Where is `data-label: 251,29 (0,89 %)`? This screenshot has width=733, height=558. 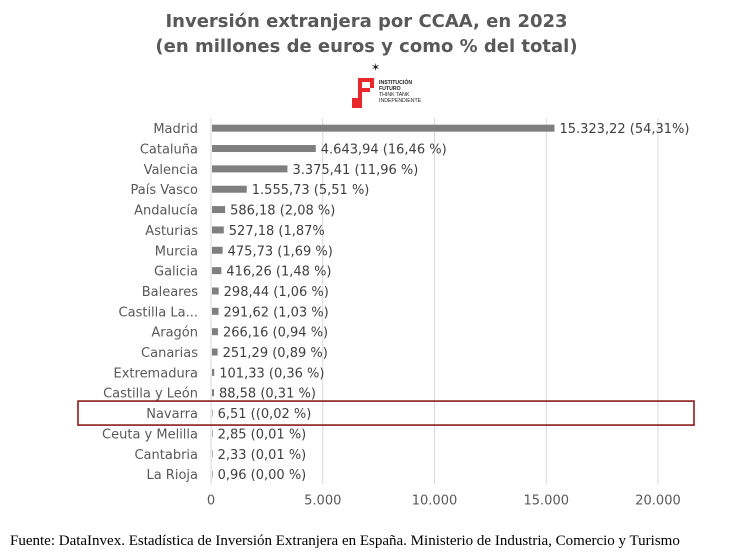
data-label: 251,29 (0,89 %) is located at coordinates (275, 353).